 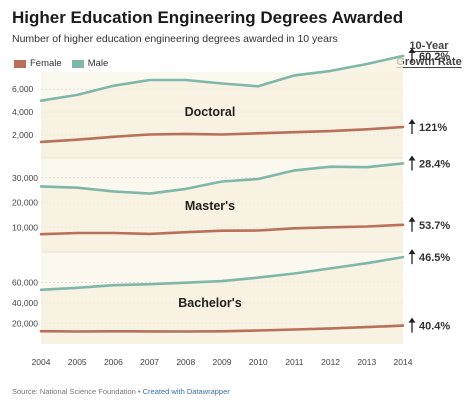 I want to click on y-tick-label-master-s: 20,000, so click(x=25, y=203).